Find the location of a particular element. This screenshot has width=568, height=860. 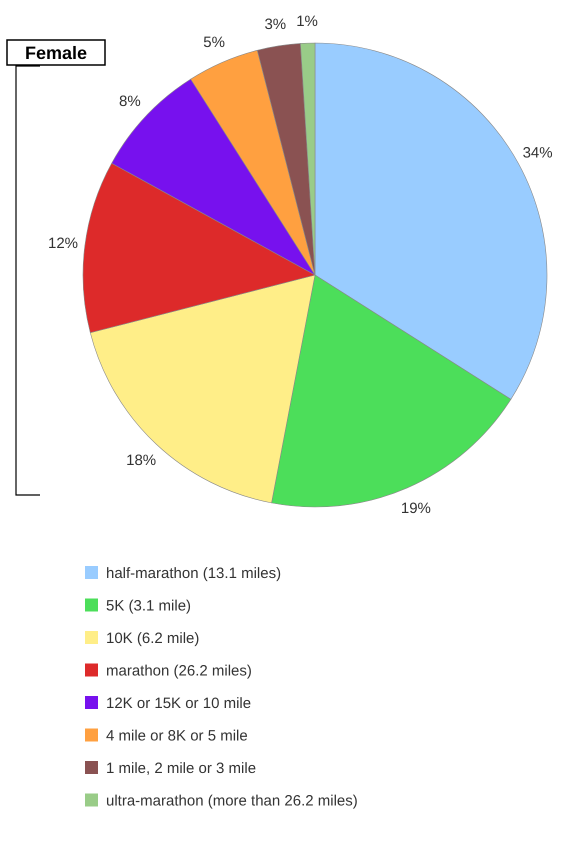

data-label: 12% is located at coordinates (63, 243).